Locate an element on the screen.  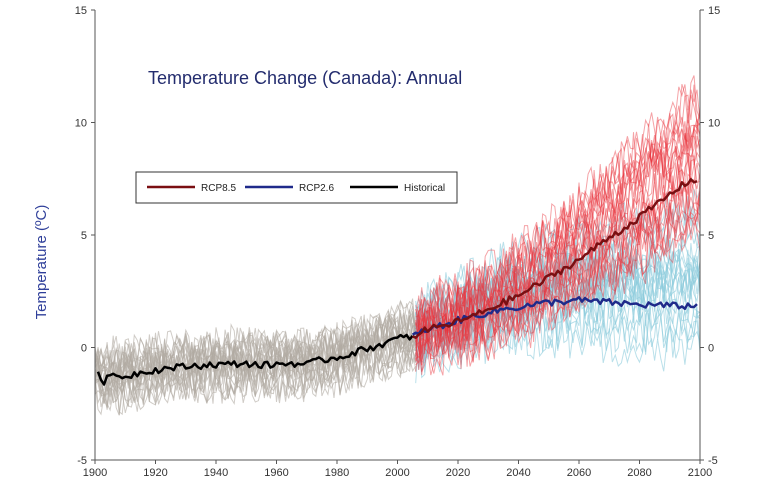
x-tick-label: 2040 is located at coordinates (518, 473).